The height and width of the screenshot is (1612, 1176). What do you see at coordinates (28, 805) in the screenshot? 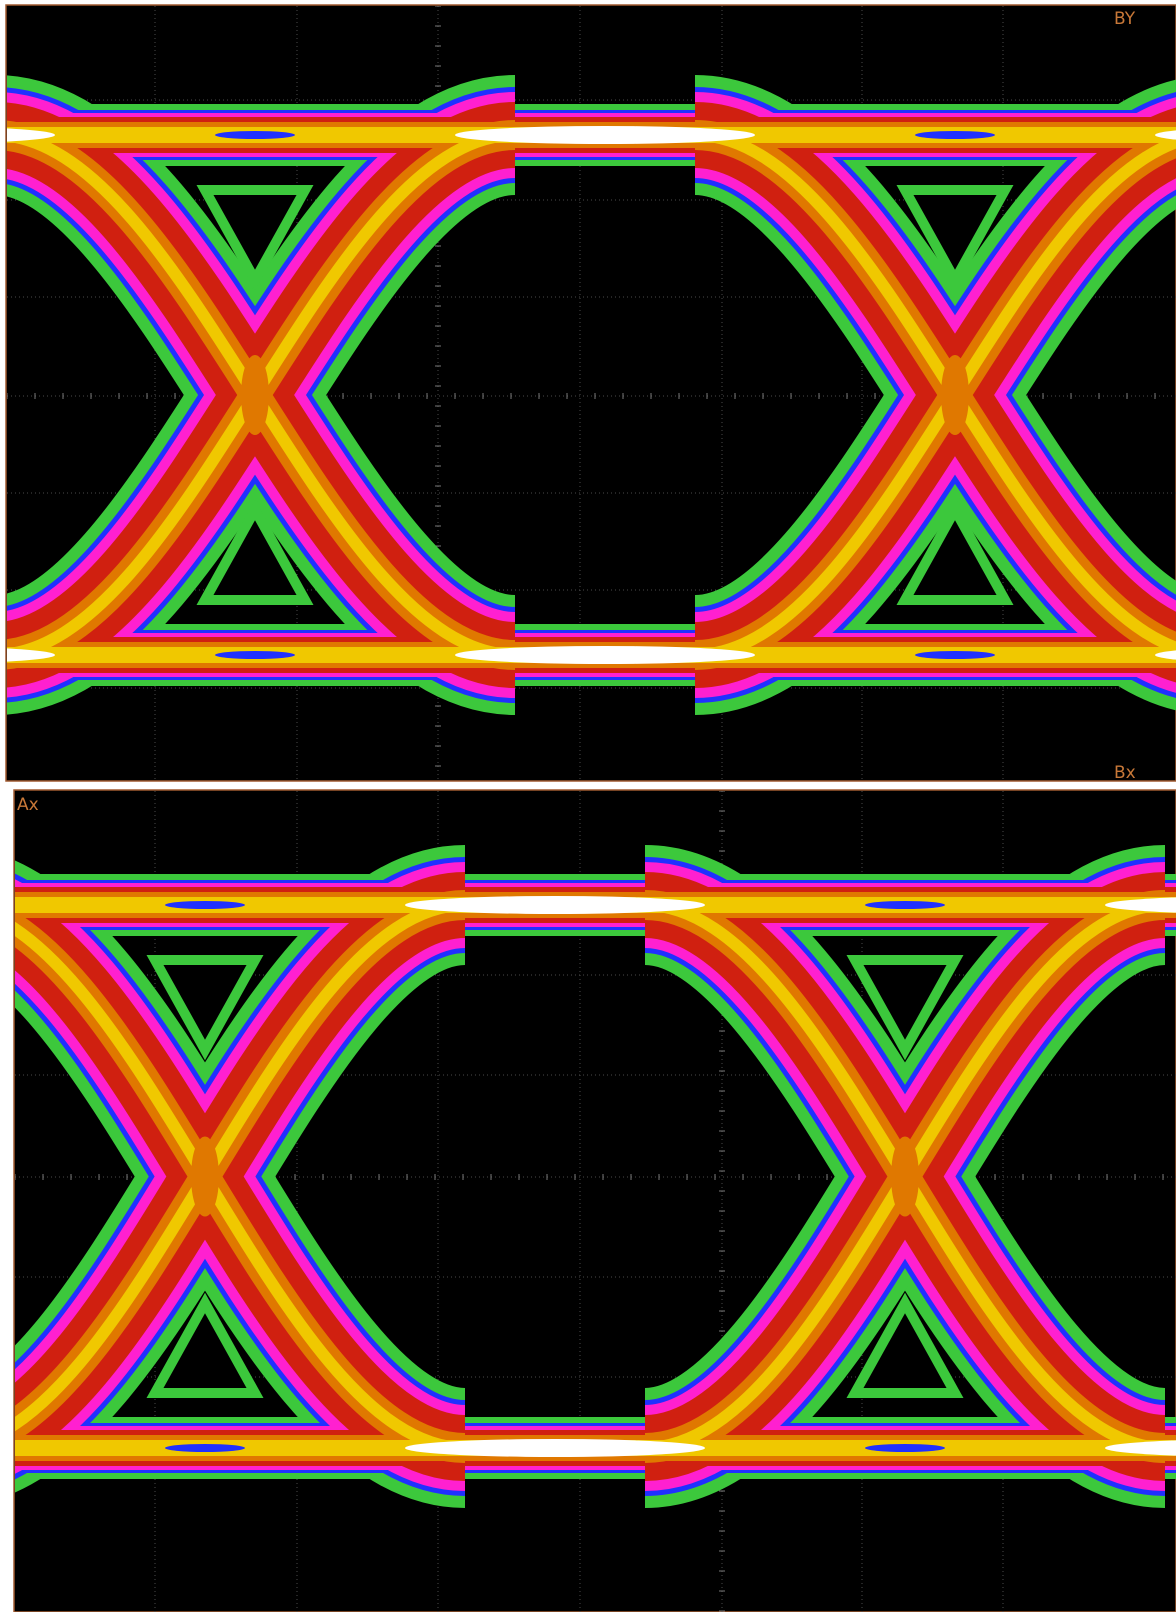
I see `channel-label: Ax` at bounding box center [28, 805].